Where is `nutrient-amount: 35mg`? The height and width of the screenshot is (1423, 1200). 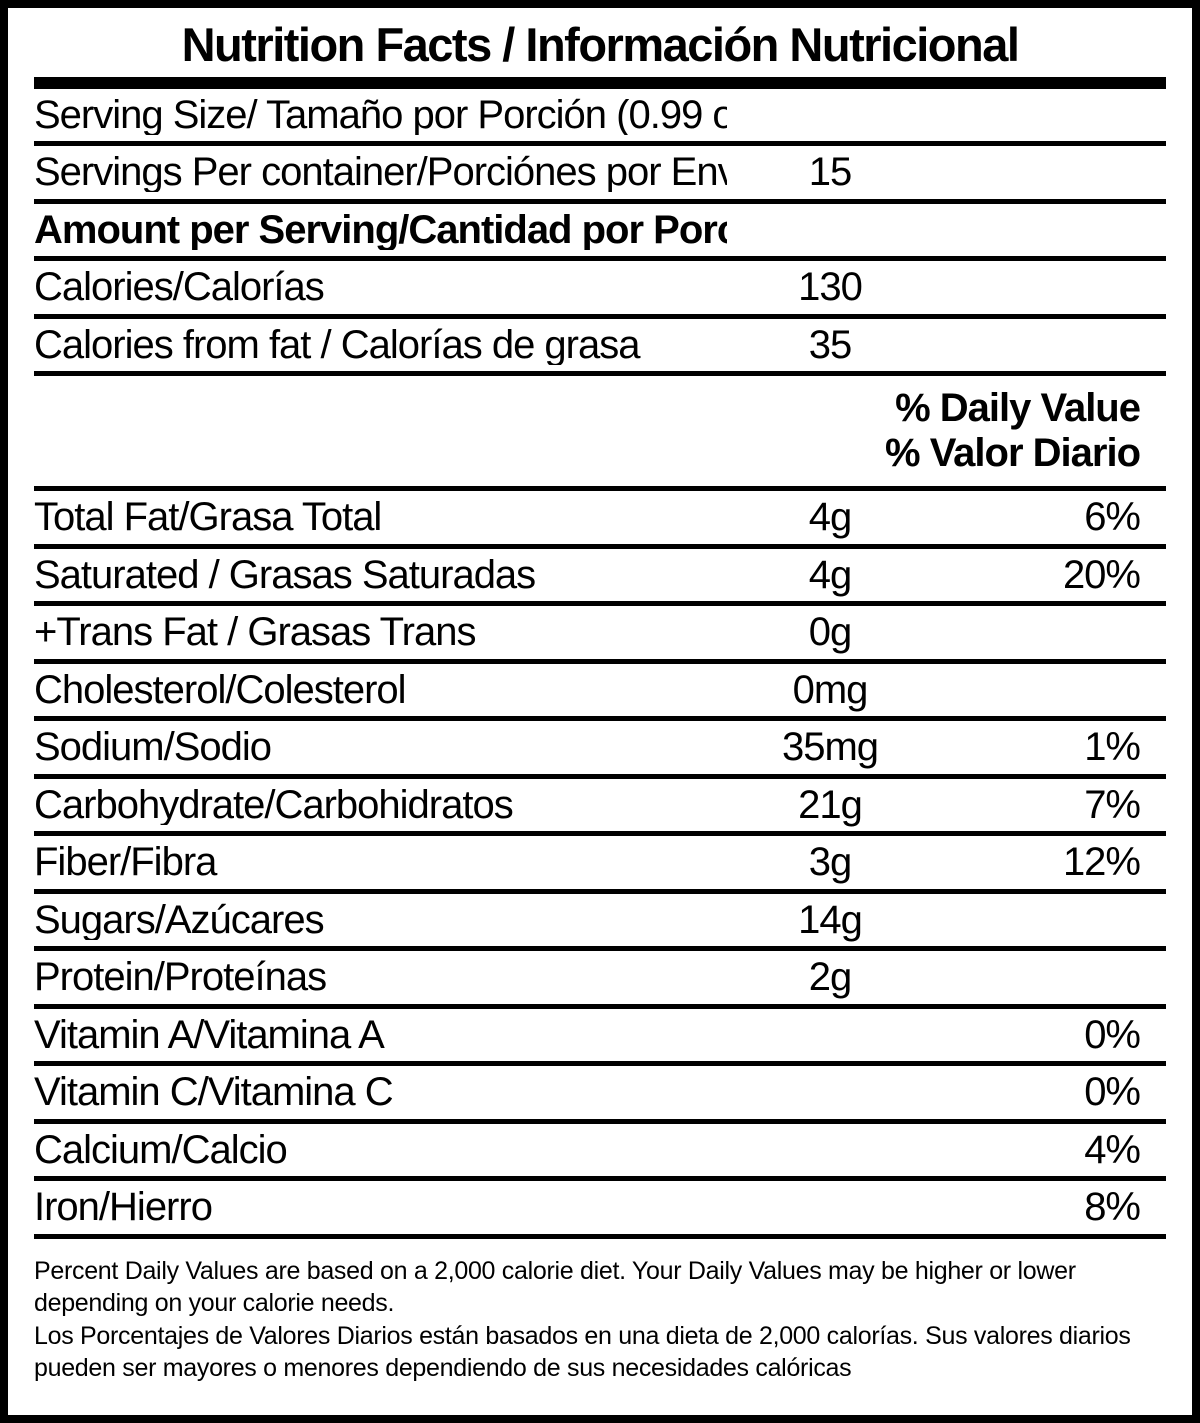
nutrient-amount: 35mg is located at coordinates (830, 747).